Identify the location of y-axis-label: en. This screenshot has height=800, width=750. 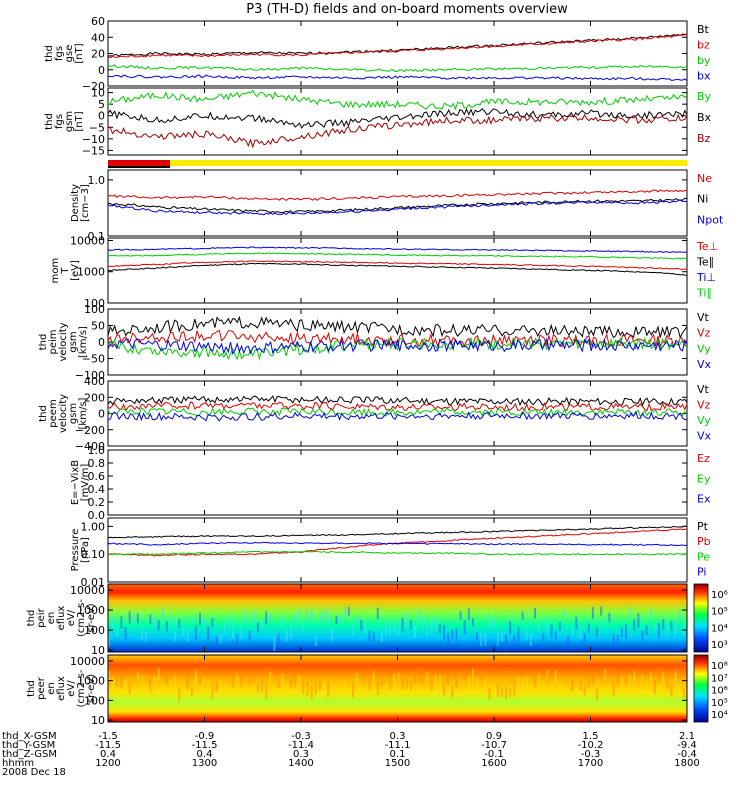
(51, 618).